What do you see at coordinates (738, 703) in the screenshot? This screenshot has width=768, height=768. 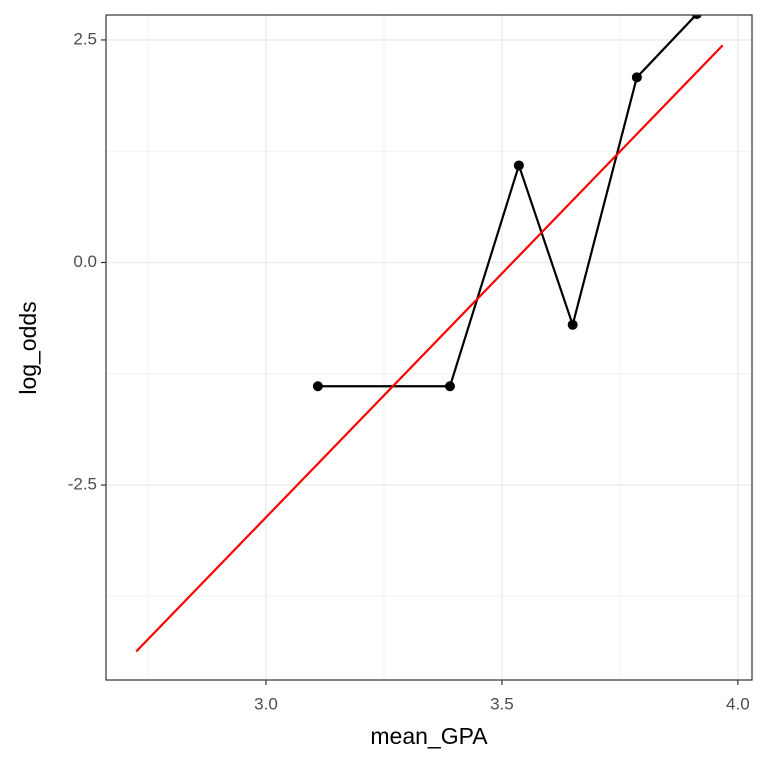 I see `x-tick-label: 4.0` at bounding box center [738, 703].